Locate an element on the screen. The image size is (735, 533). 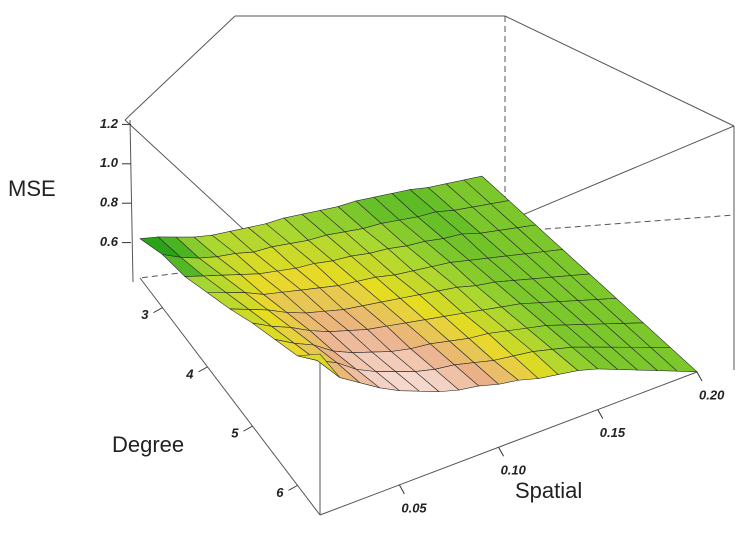
z-axis is located at coordinates (131, 201).